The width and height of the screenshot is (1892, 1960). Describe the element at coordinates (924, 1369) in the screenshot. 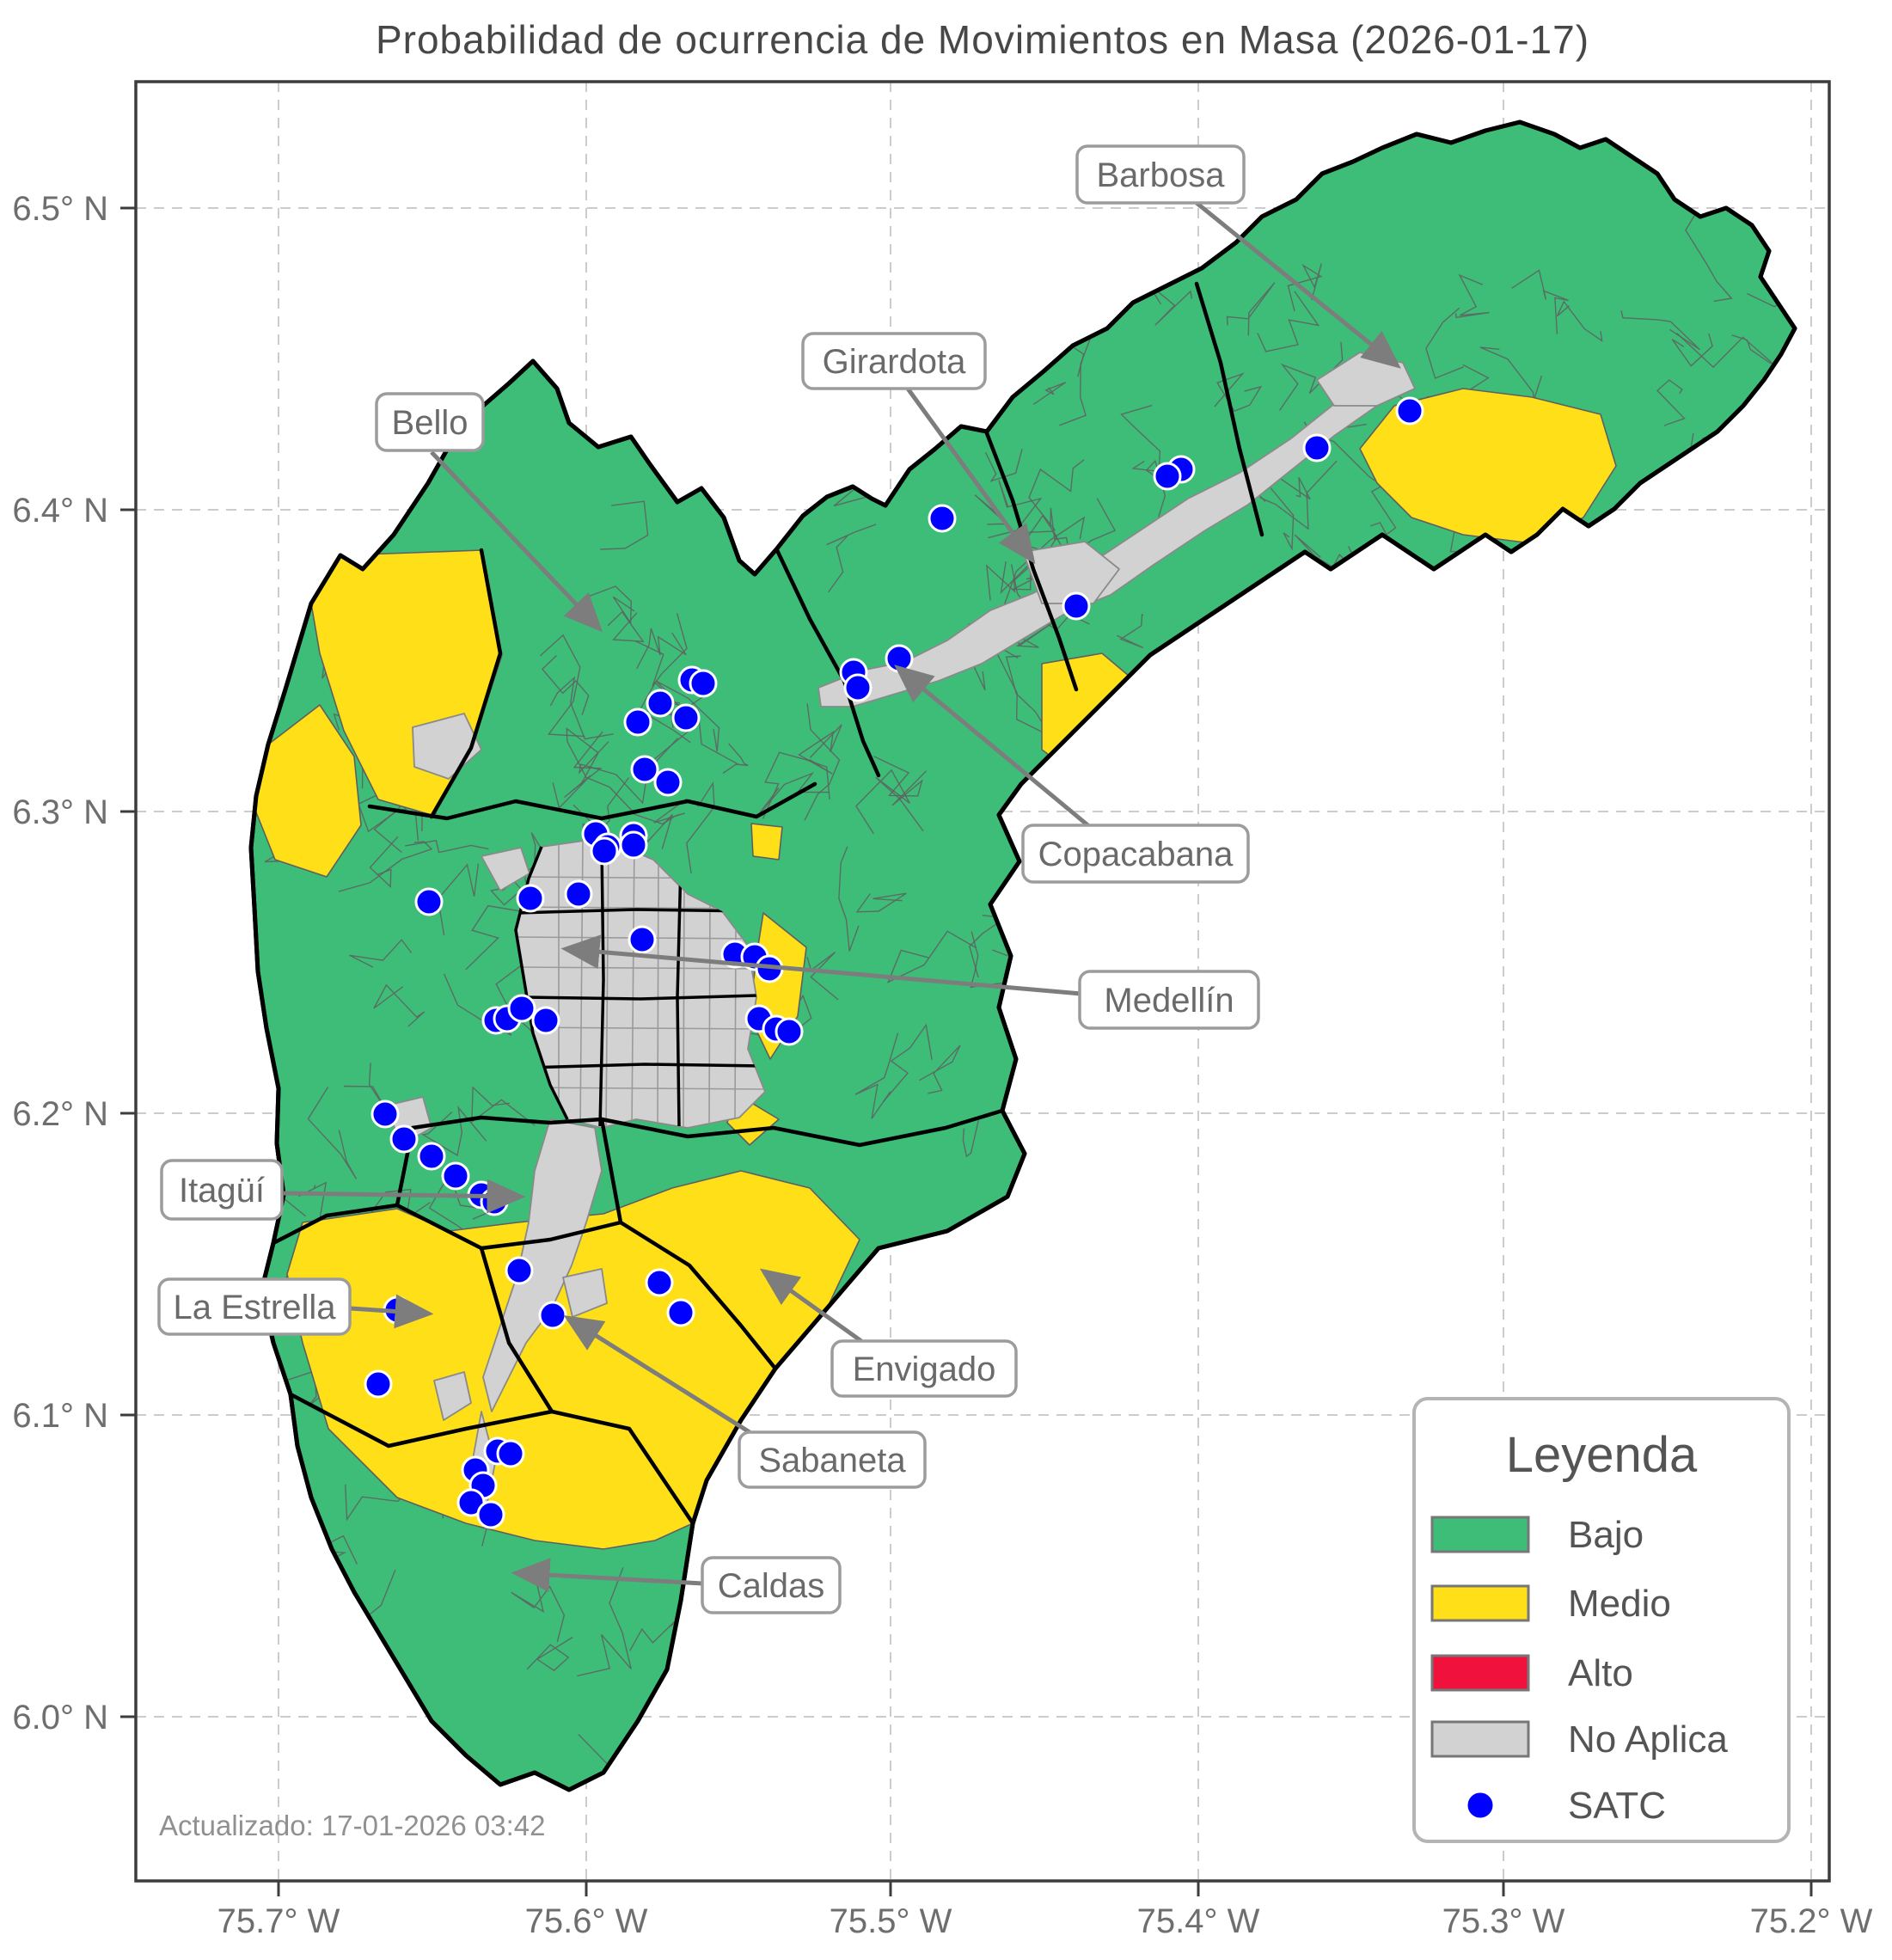

I see `envigado-label: Envigado` at that location.